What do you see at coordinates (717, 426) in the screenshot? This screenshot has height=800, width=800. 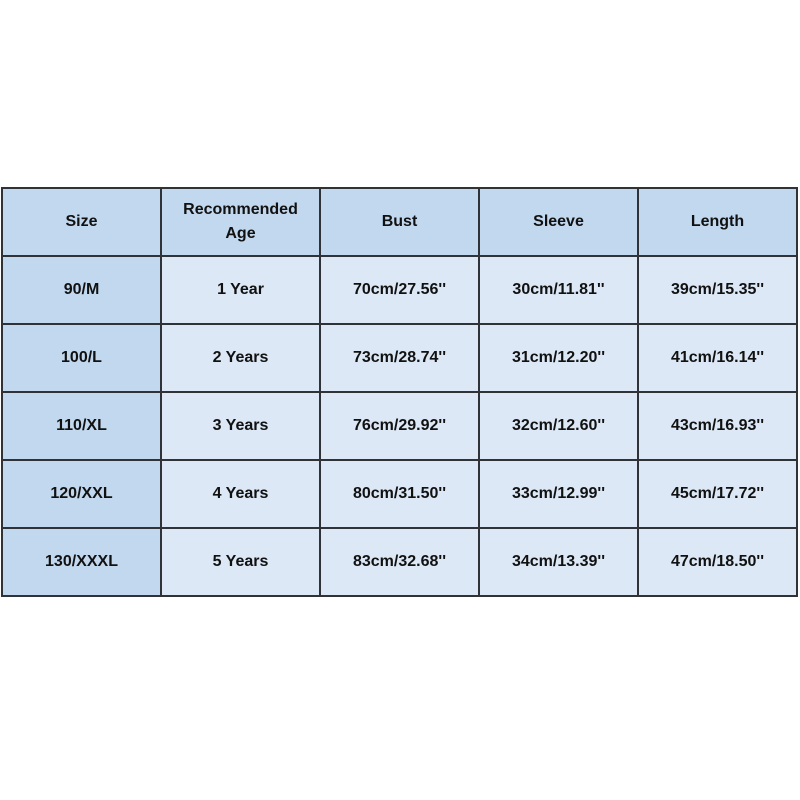 I see `length-cell: 43cm/16.93''` at bounding box center [717, 426].